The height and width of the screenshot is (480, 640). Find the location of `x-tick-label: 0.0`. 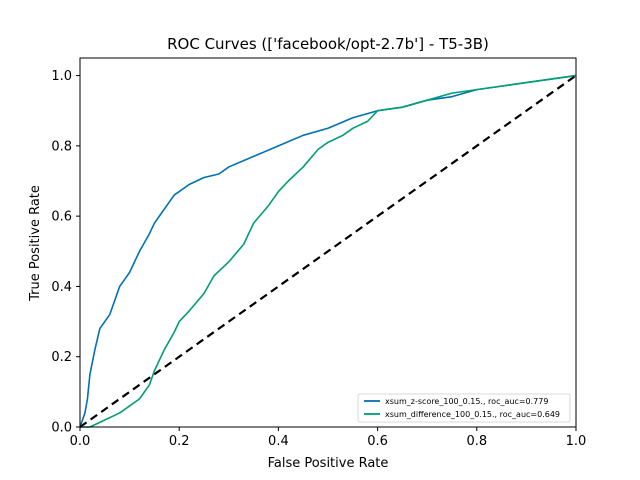

x-tick-label: 0.0 is located at coordinates (80, 441).